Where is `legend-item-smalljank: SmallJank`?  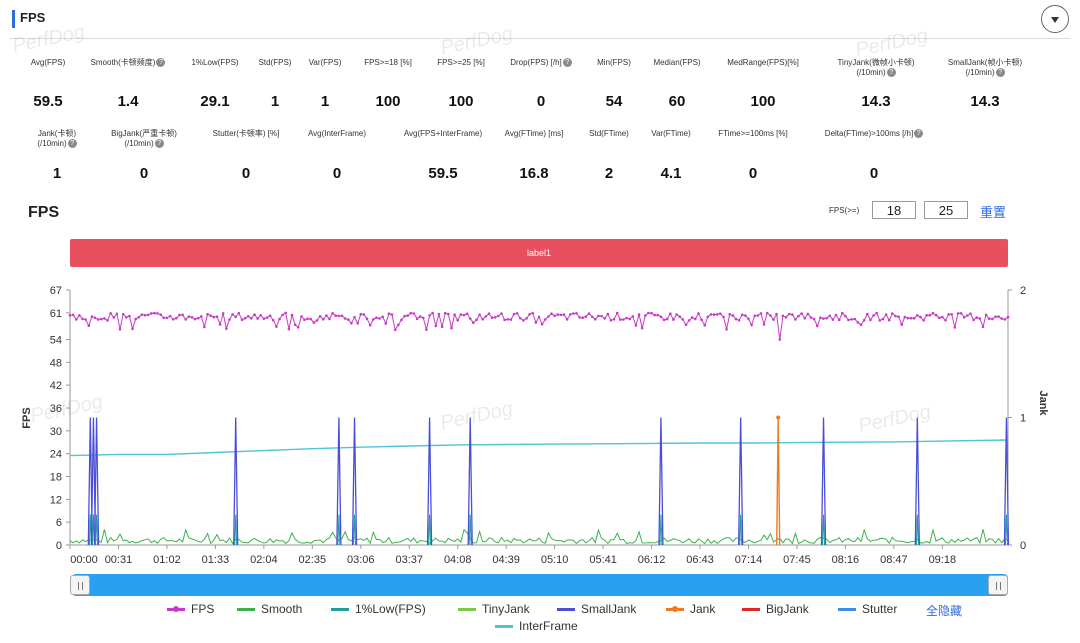 legend-item-smalljank: SmallJank is located at coordinates (596, 609).